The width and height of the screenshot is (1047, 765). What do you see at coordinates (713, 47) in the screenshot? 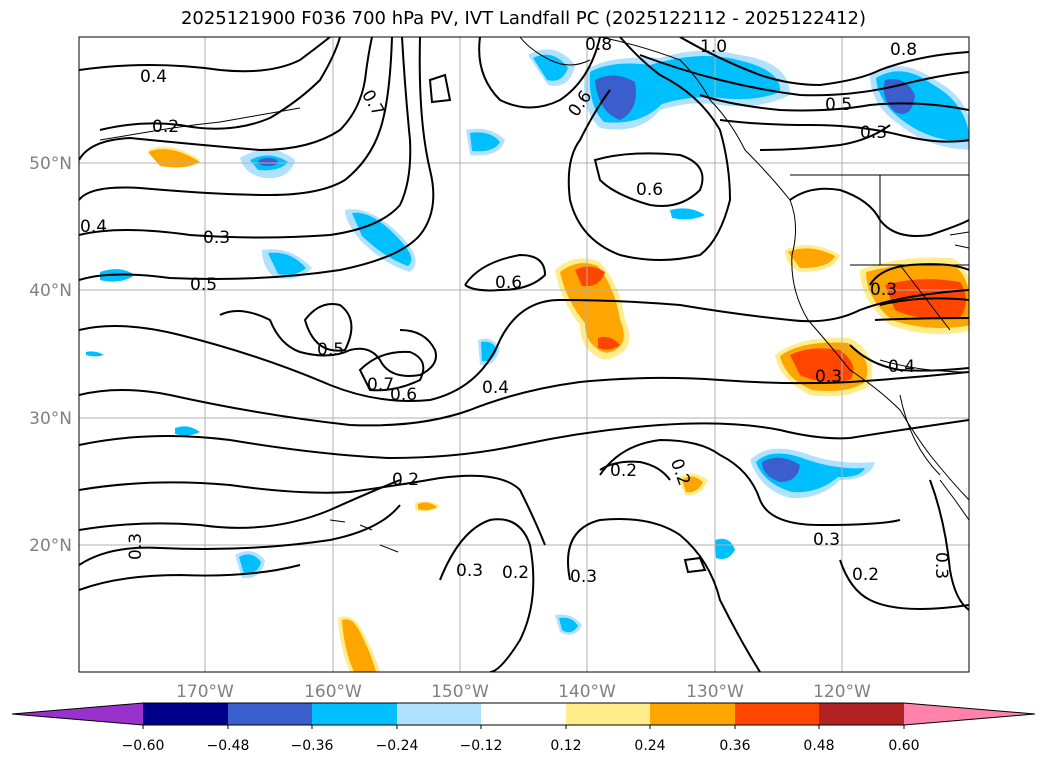
I see `contour-label: 1.0` at bounding box center [713, 47].